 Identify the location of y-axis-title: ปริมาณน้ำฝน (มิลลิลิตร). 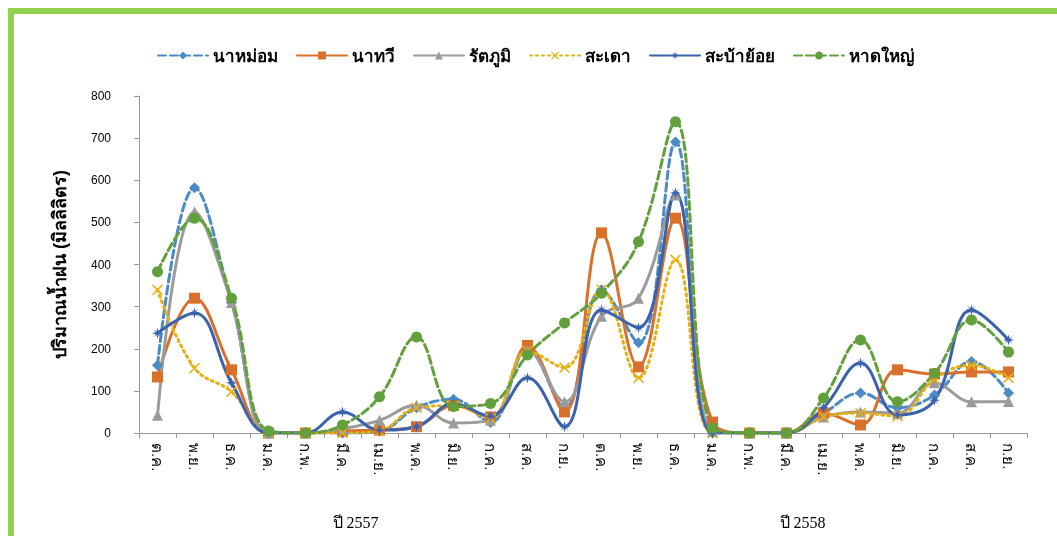
(58, 264).